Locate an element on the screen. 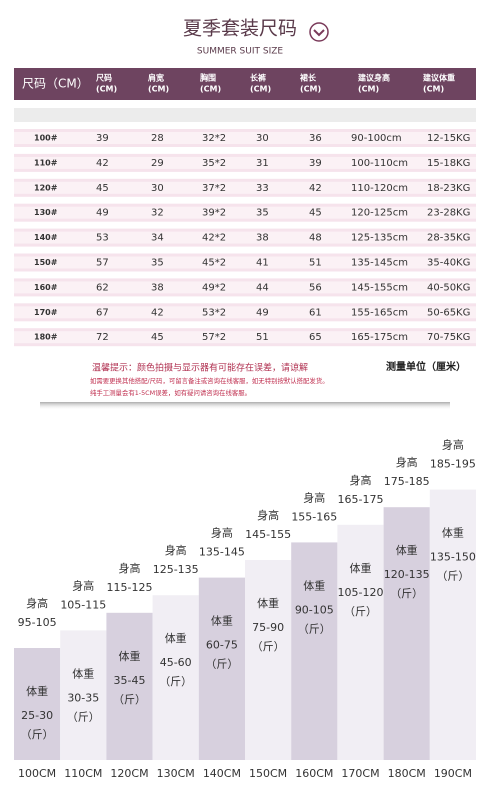  table-cell: 67 is located at coordinates (102, 312).